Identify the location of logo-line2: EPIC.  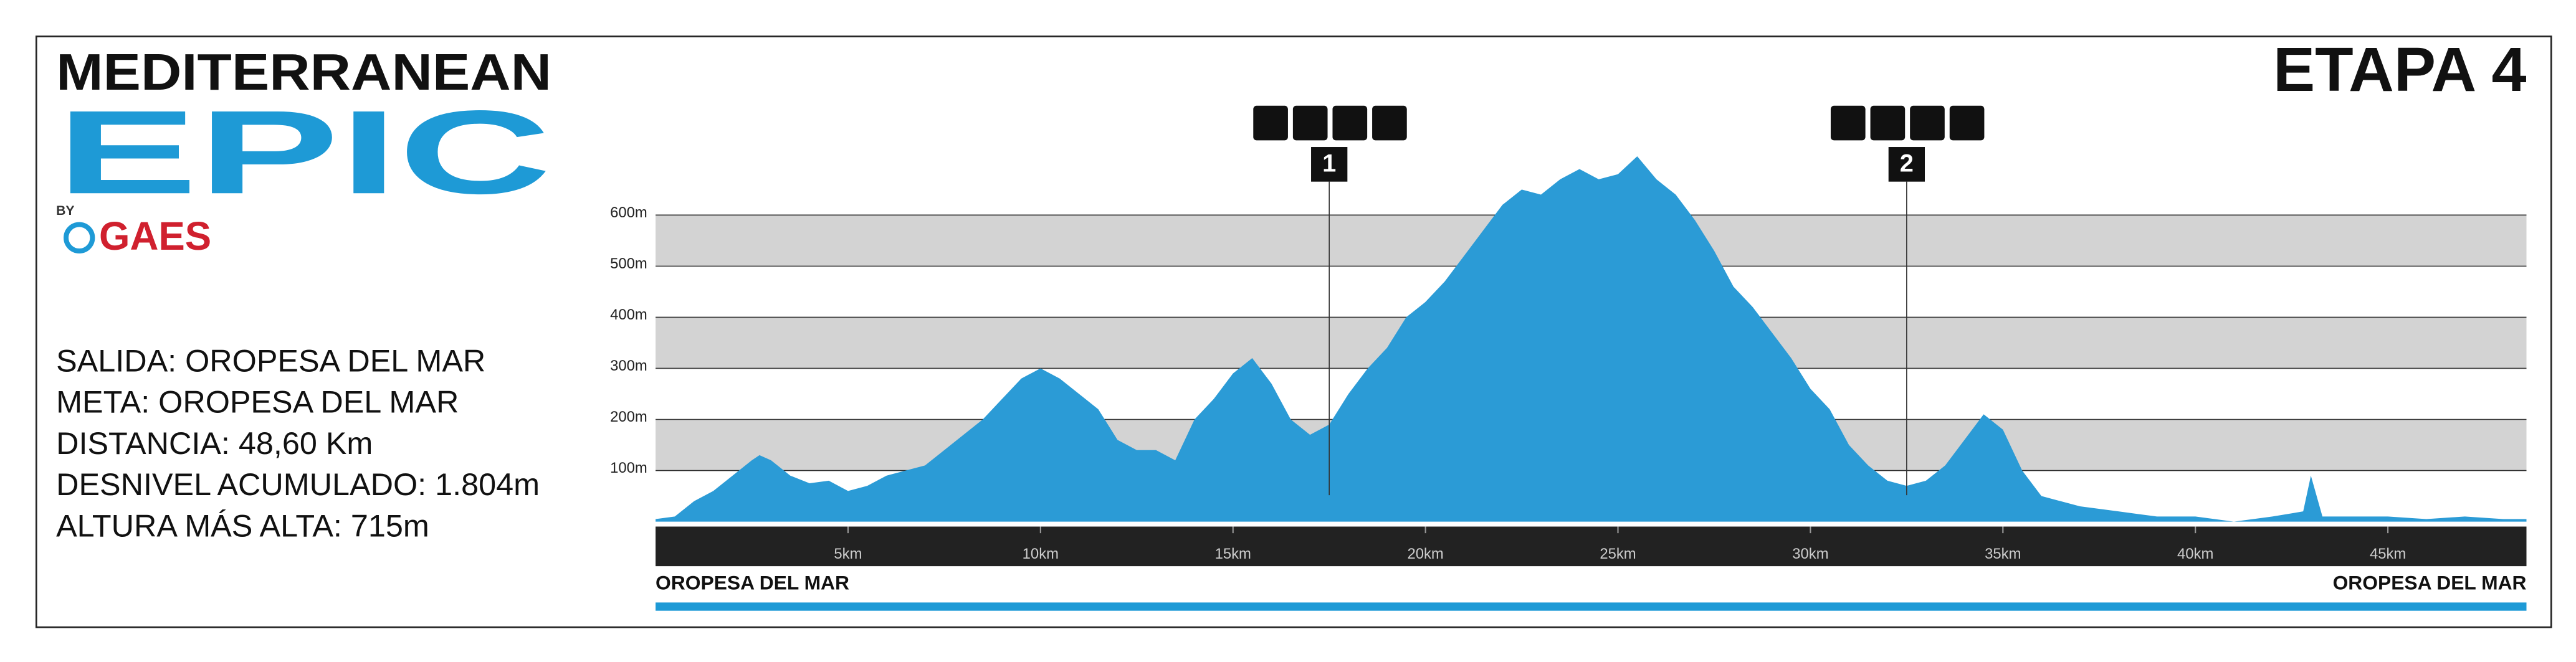
(303, 152).